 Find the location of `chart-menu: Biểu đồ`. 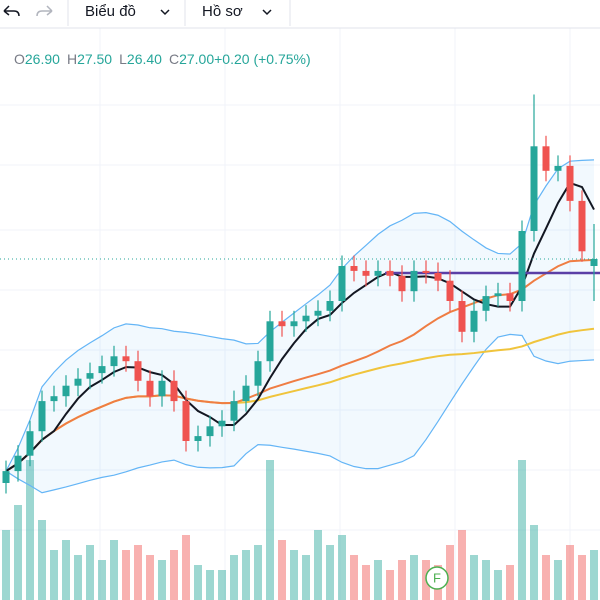

chart-menu: Biểu đồ is located at coordinates (127, 11).